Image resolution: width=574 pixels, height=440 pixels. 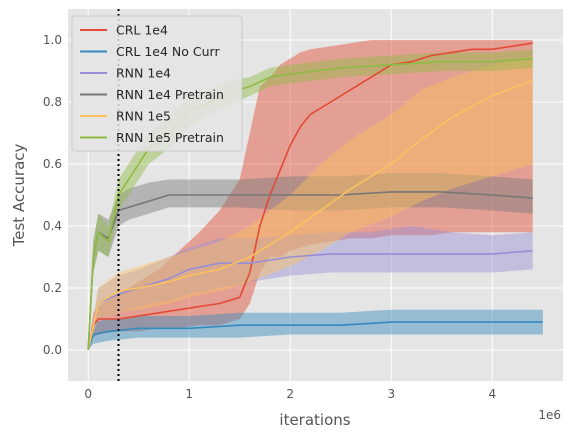 I want to click on y-tick-label: 0.4, so click(x=52, y=226).